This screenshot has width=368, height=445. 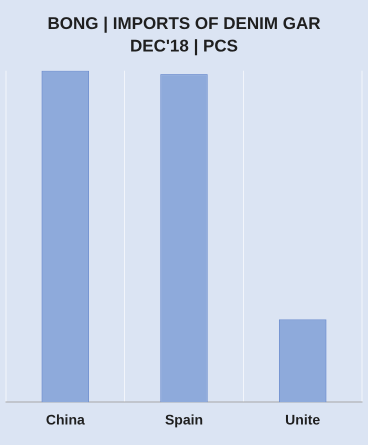 I want to click on chart-title: BONG | IMPORTS OF DENIM GAR, so click(x=184, y=23).